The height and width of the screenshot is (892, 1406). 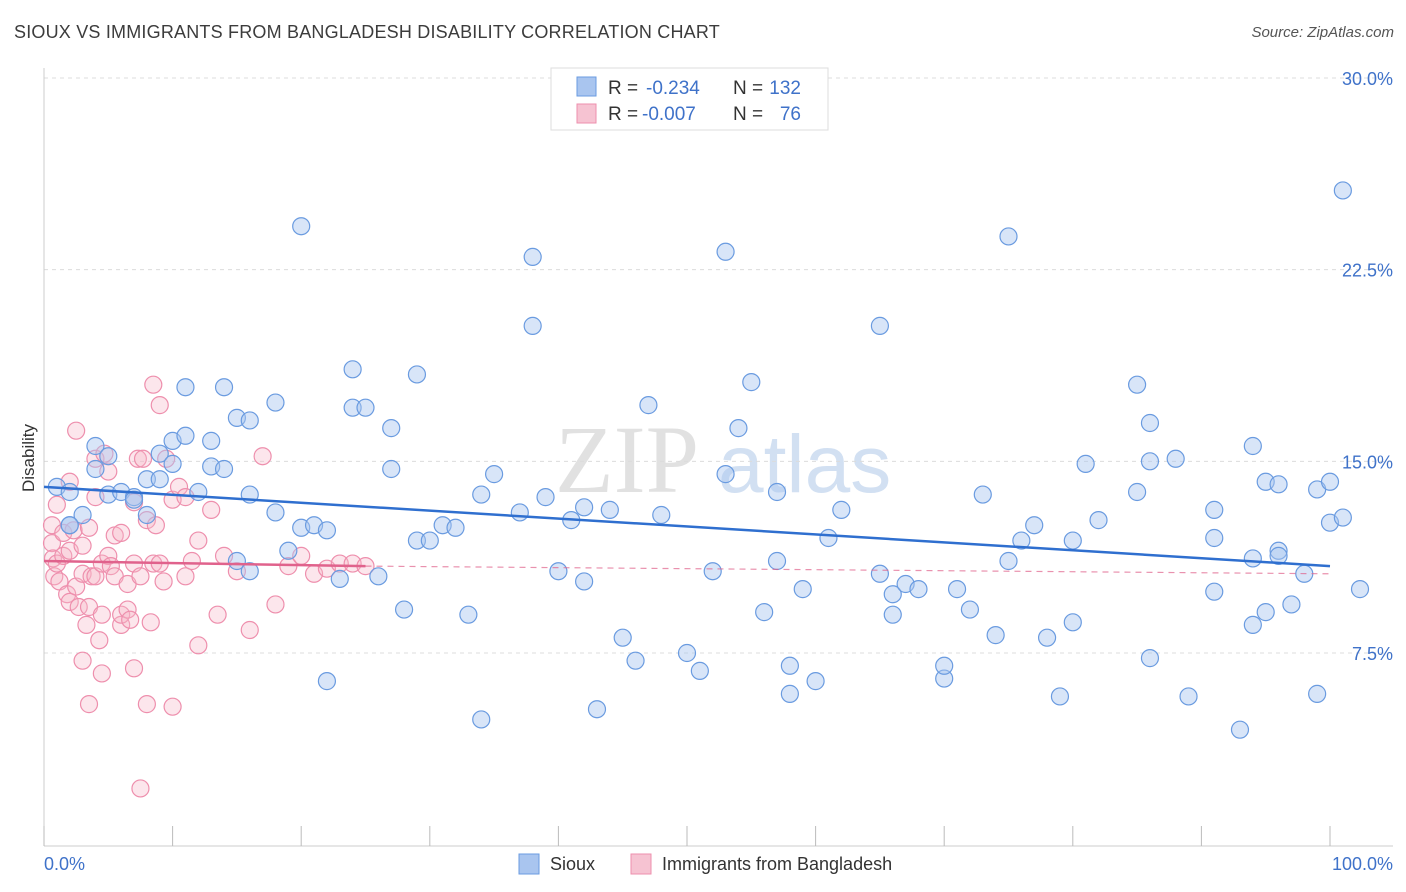 What do you see at coordinates (1367, 271) in the screenshot?
I see `y-tick-label-2: 22.5%` at bounding box center [1367, 271].